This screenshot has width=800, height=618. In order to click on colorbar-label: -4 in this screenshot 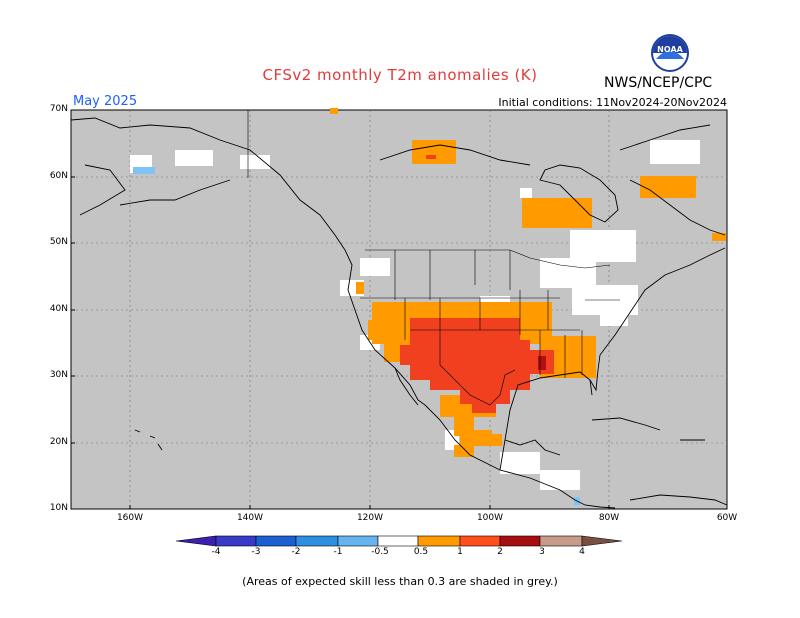, I will do `click(216, 552)`.